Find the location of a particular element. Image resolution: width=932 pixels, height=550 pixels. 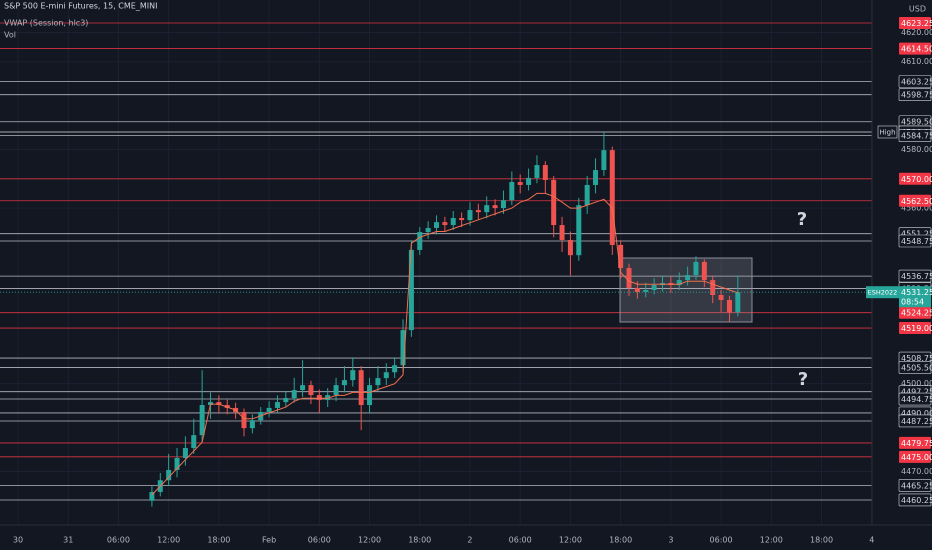

y-tick-label: 4620.00 is located at coordinates (916, 32).